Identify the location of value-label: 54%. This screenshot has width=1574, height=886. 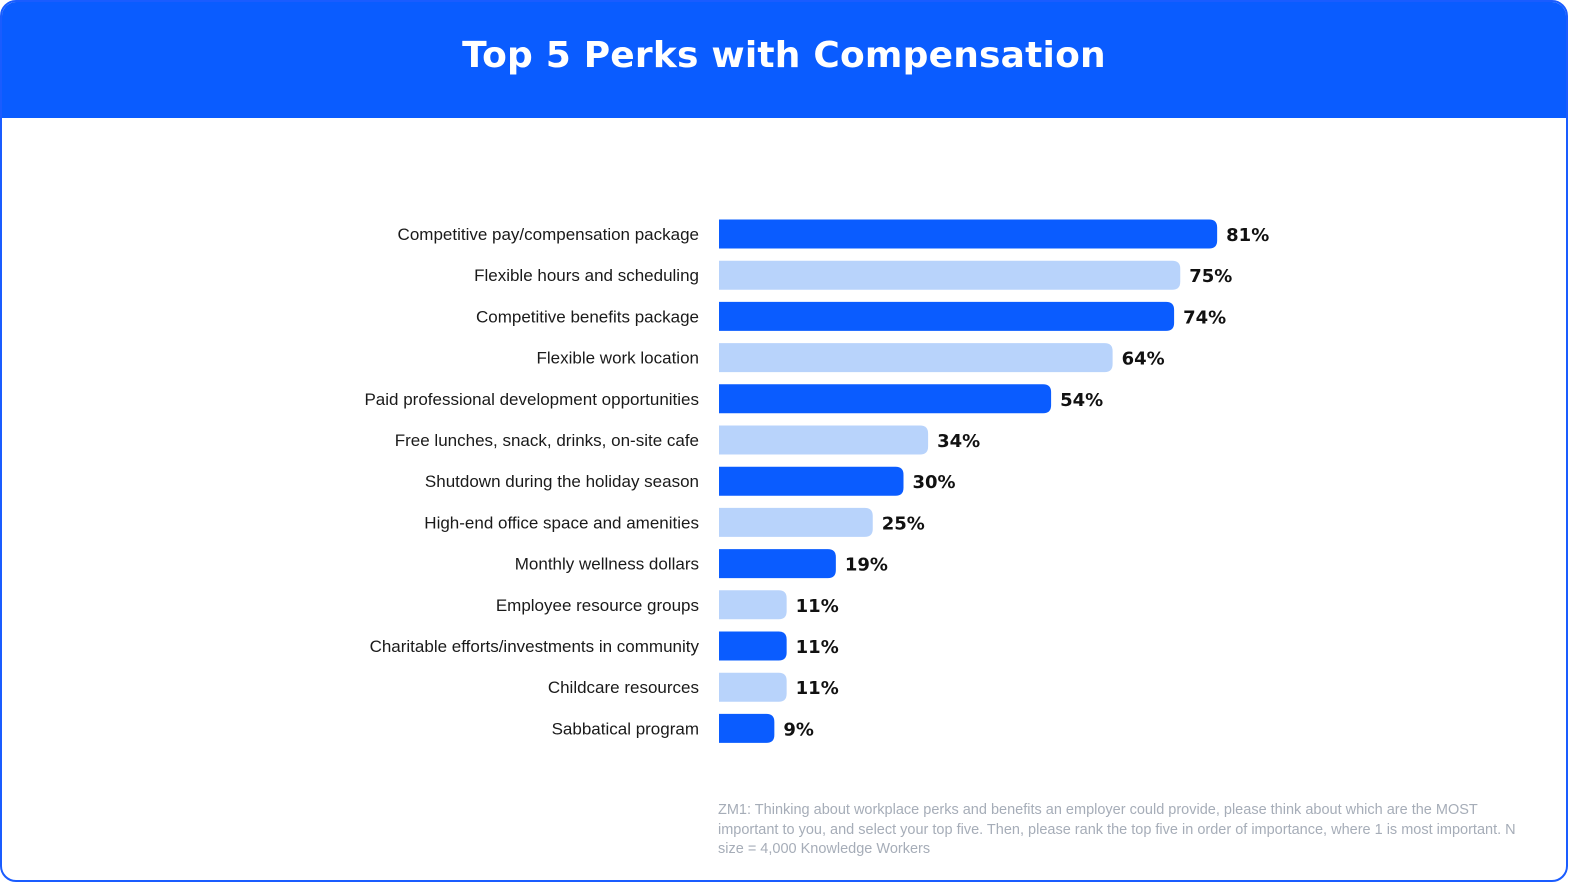
(1081, 400).